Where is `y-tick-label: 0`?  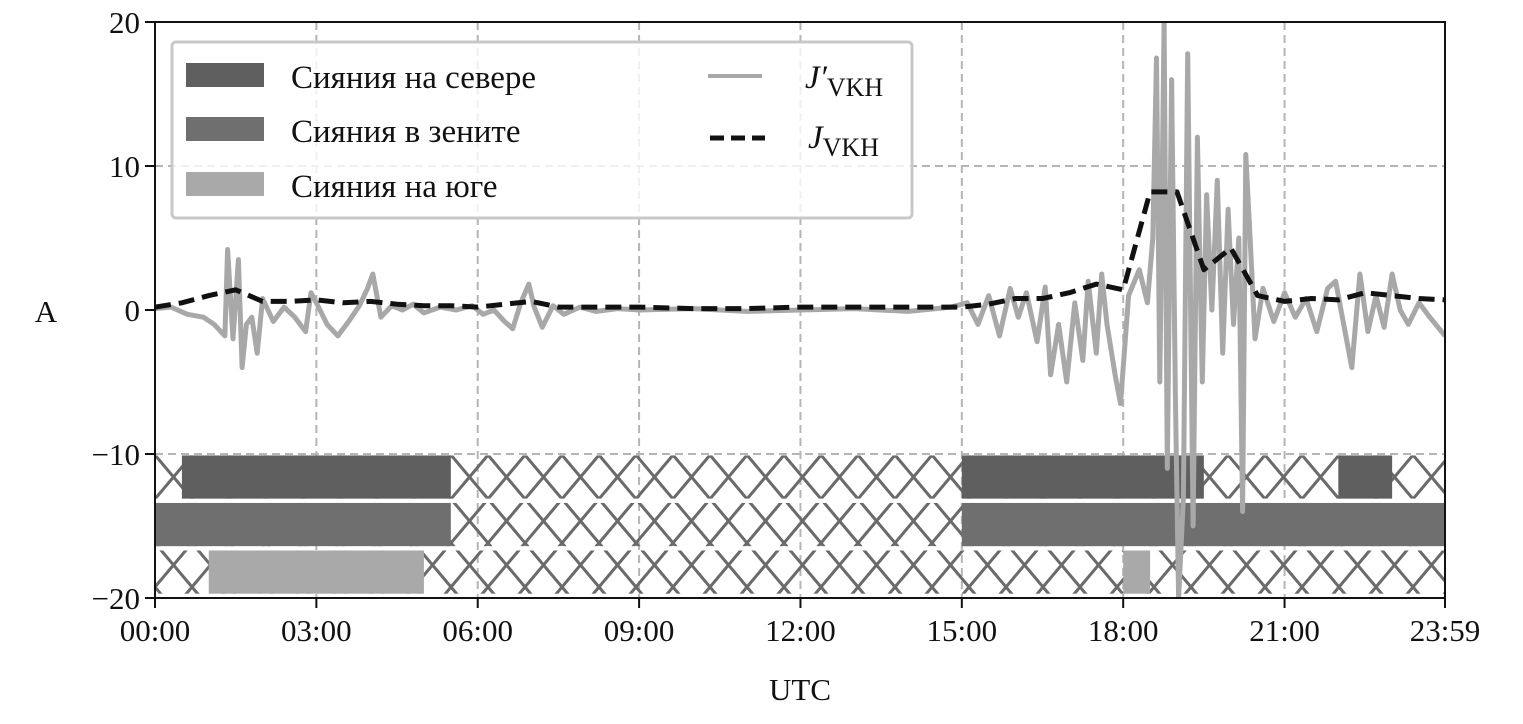
y-tick-label: 0 is located at coordinates (133, 310).